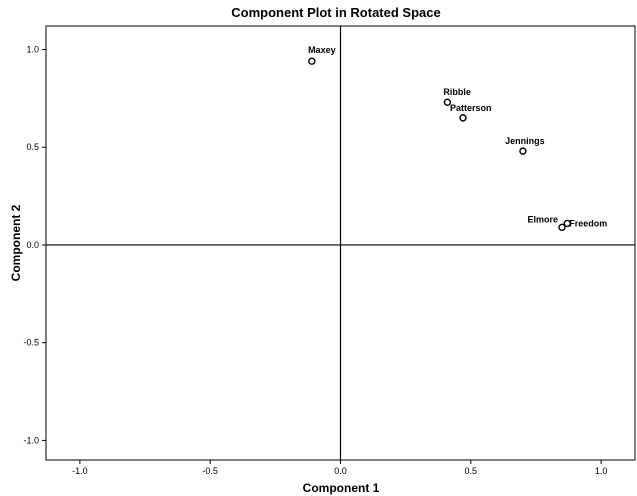  What do you see at coordinates (525, 141) in the screenshot?
I see `point-label-jennings: Jennings` at bounding box center [525, 141].